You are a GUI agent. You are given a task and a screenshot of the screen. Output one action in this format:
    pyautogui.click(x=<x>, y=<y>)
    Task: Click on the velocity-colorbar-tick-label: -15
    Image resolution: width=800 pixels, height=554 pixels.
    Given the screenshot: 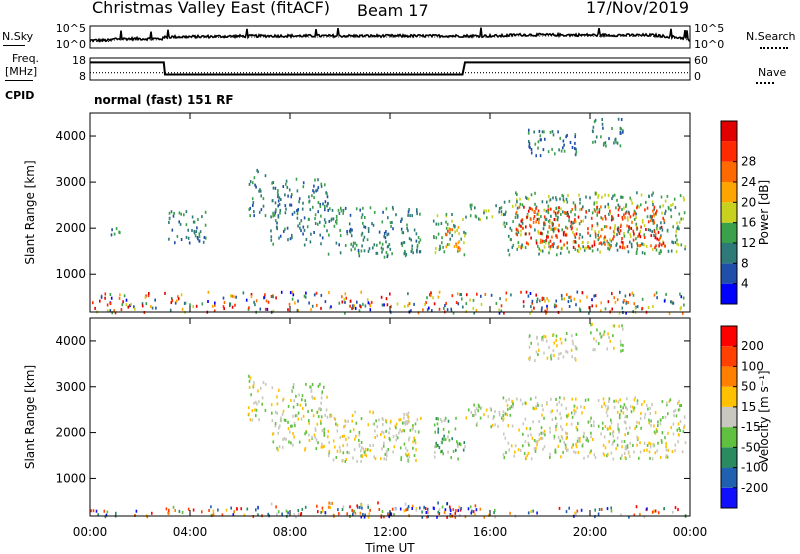 What is the action you would take?
    pyautogui.click(x=751, y=427)
    